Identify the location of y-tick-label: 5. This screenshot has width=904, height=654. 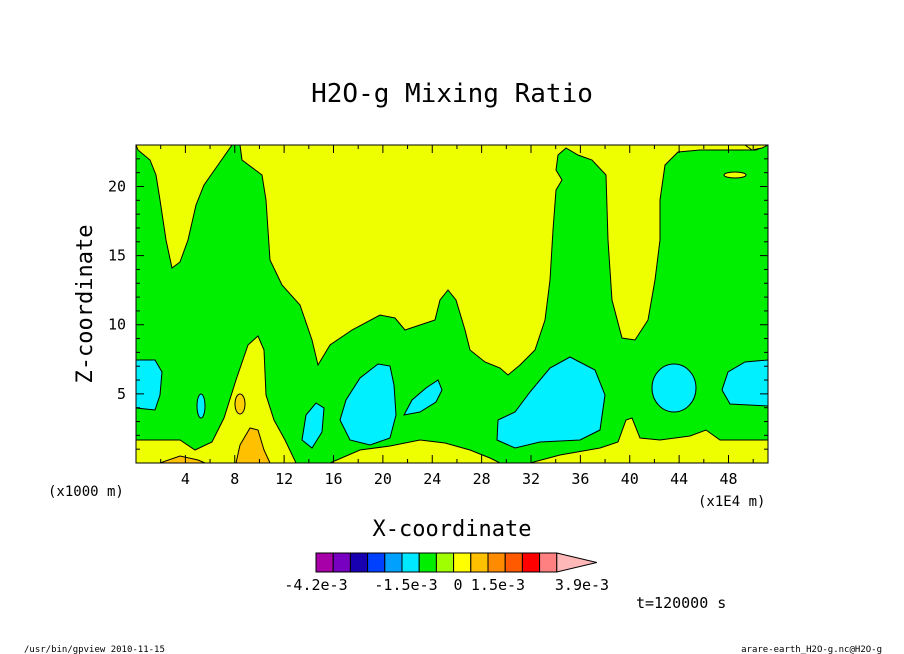
(121, 394).